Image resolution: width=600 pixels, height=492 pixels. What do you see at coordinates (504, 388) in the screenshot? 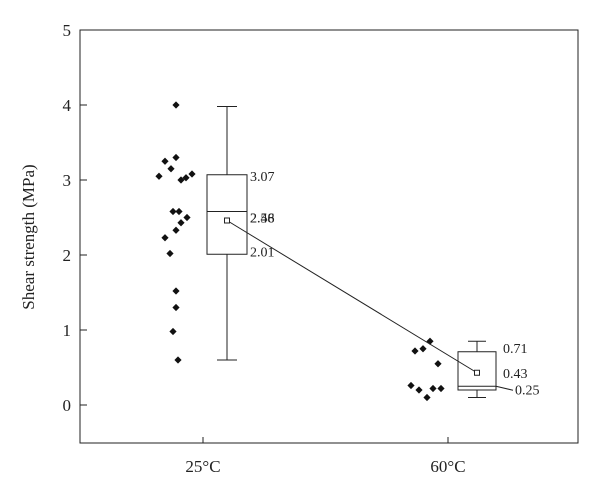
I see `label-leader` at bounding box center [504, 388].